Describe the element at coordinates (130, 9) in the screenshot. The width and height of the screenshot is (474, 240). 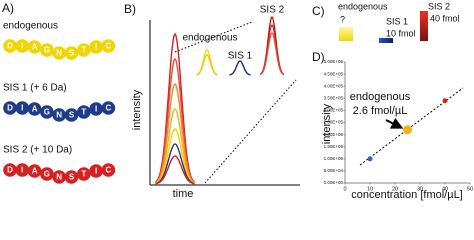
I see `panel-label: B)` at that location.